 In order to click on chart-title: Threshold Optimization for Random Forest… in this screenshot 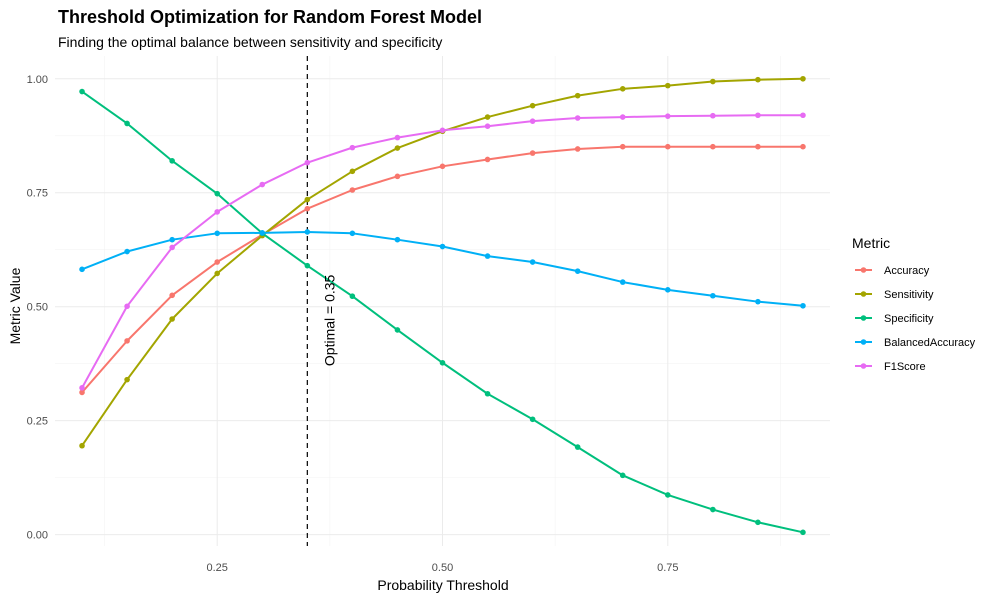, I will do `click(270, 17)`.